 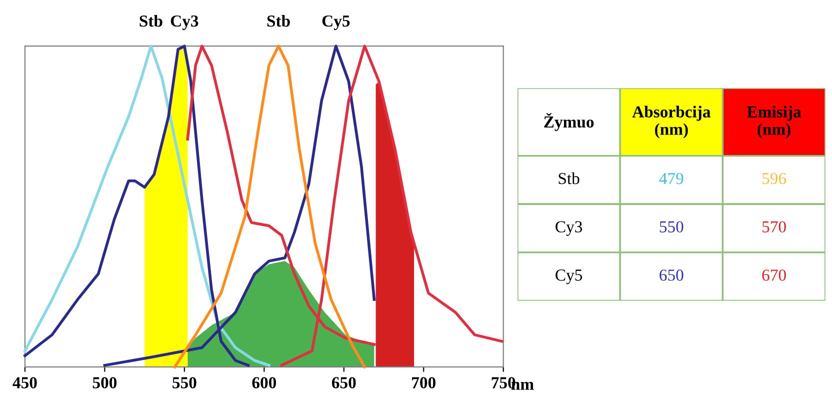 What do you see at coordinates (671, 178) in the screenshot?
I see `text: 479` at bounding box center [671, 178].